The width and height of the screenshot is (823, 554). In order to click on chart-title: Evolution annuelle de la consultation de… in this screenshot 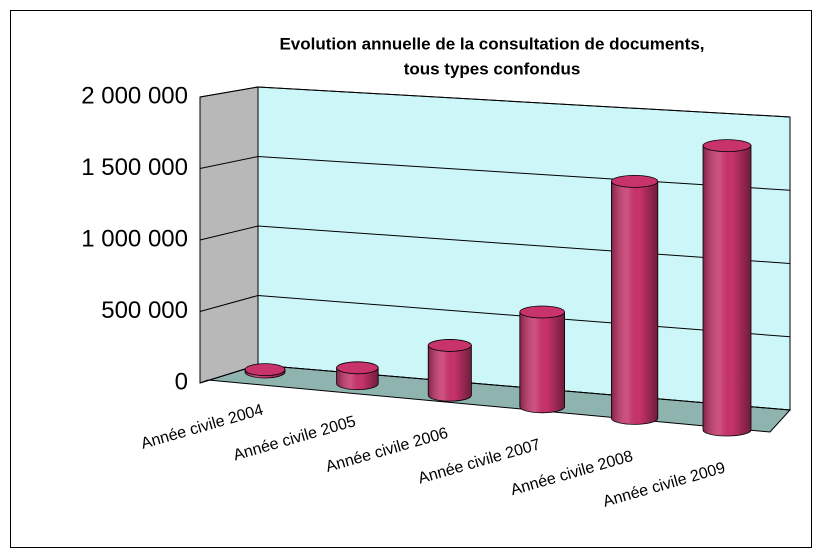, I will do `click(491, 43)`.